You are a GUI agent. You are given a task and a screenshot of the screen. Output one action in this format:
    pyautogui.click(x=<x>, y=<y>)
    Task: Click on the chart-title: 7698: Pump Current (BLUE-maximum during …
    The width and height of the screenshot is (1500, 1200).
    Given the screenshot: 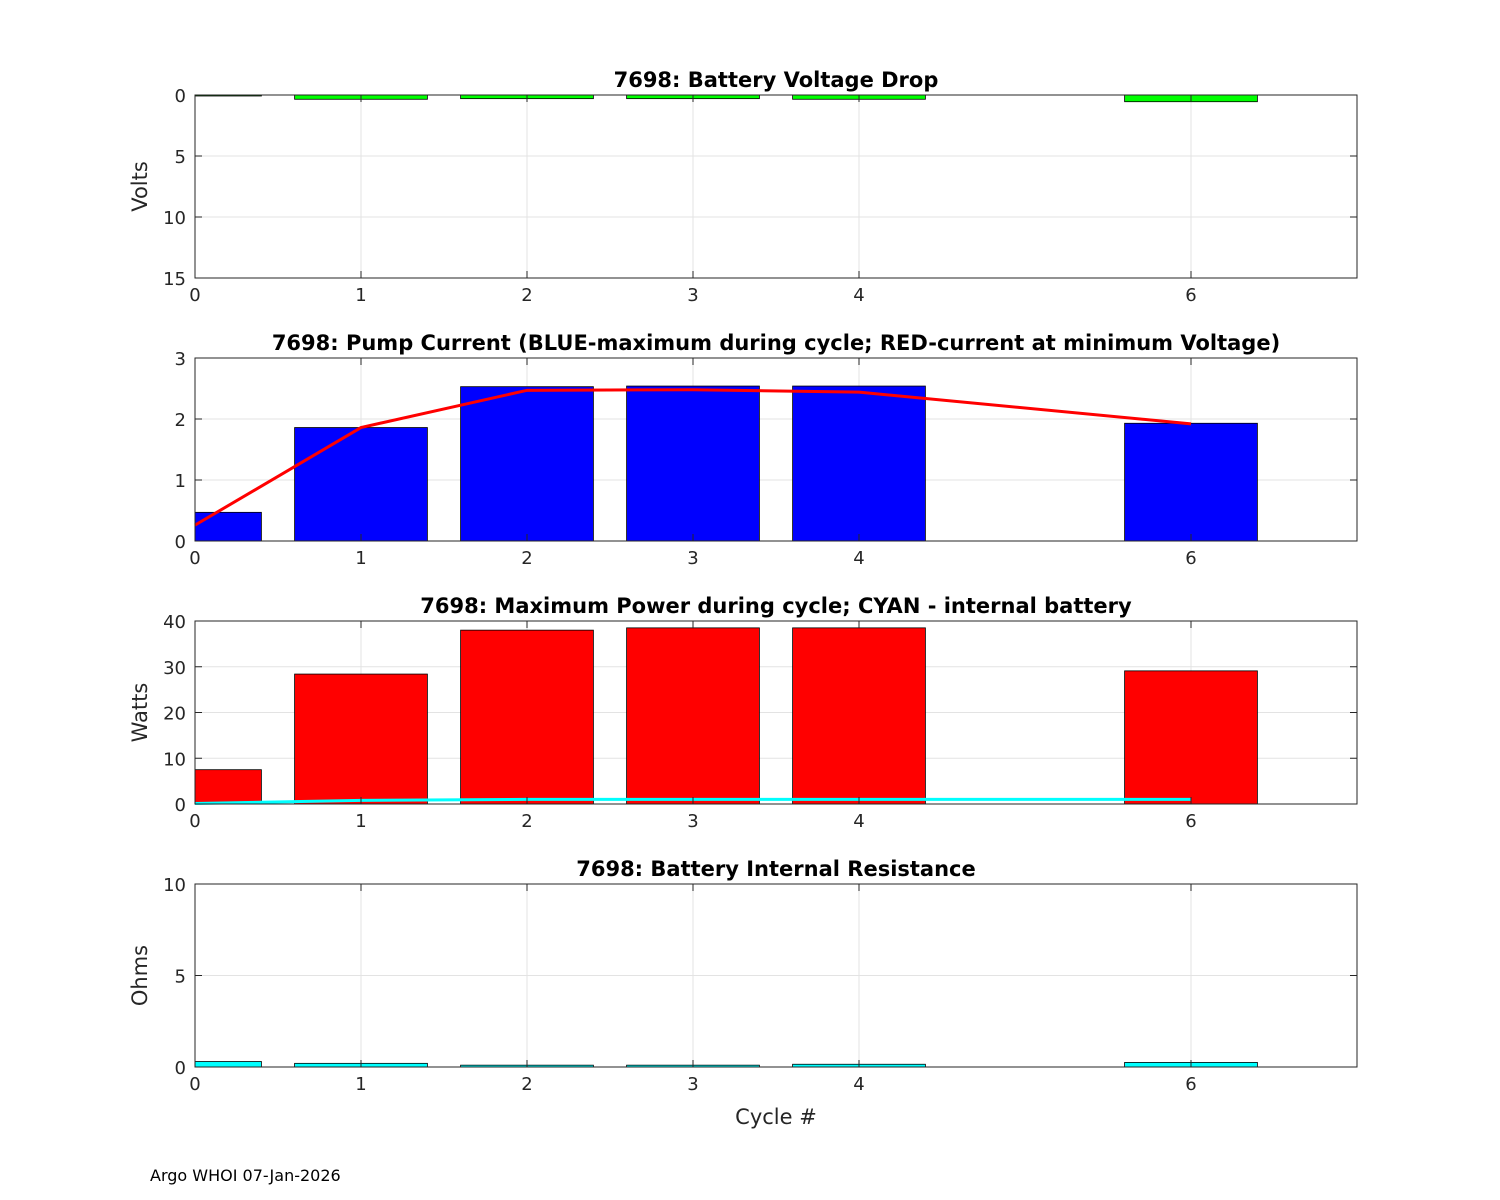 What is the action you would take?
    pyautogui.click(x=776, y=343)
    